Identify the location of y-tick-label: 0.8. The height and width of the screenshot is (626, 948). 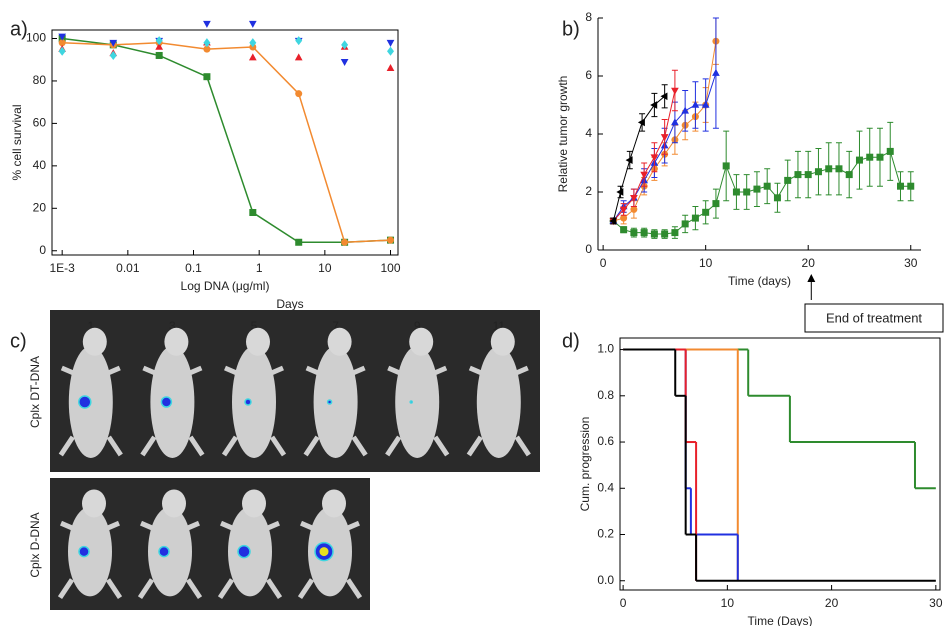
(605, 395).